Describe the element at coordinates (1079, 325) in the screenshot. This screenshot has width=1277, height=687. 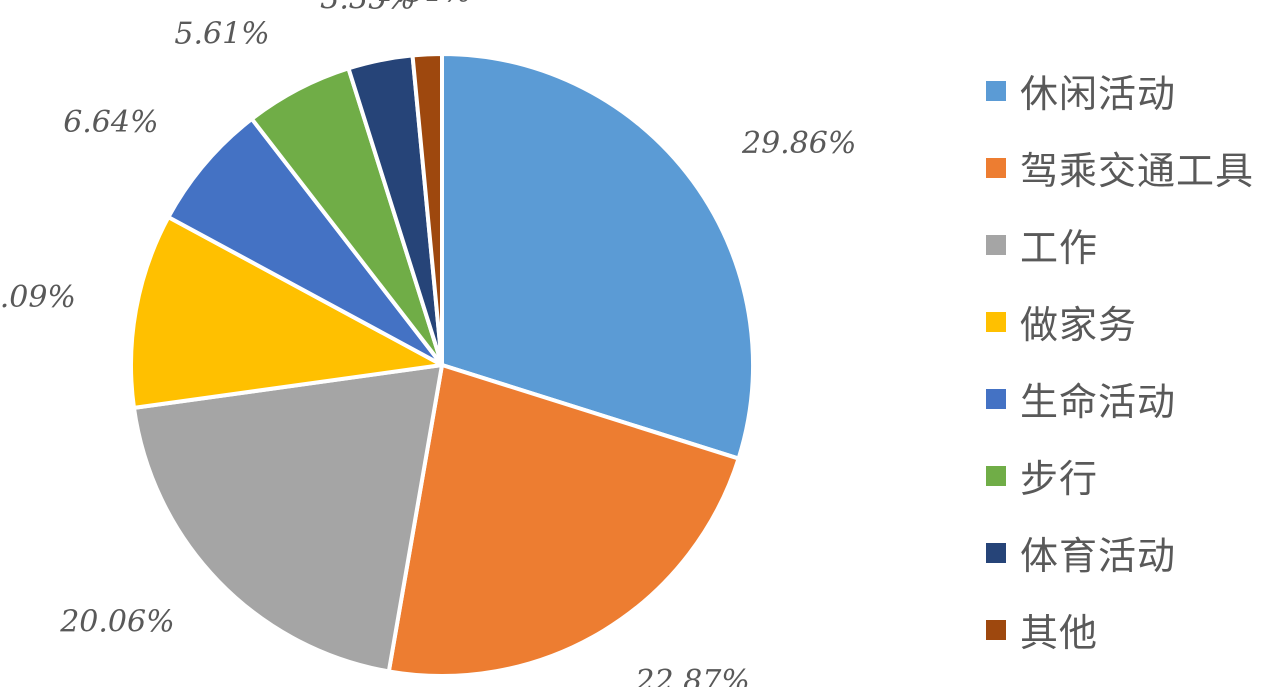
I see `legend-label: 做家务` at that location.